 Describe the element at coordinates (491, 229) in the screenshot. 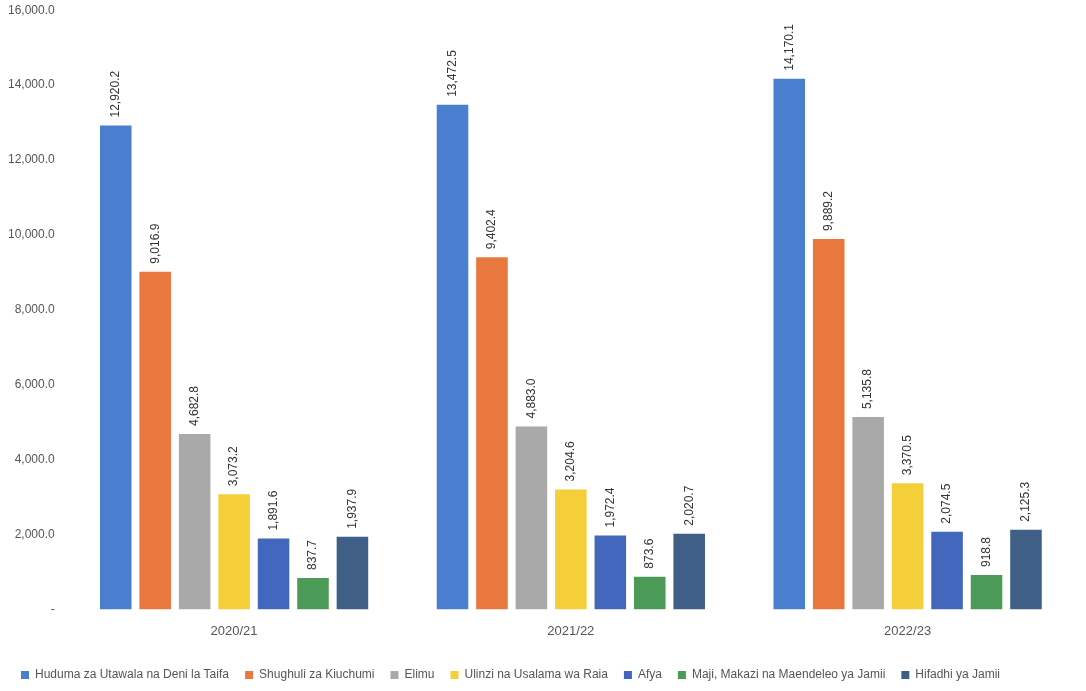

I see `data-label: 9,402.4` at that location.